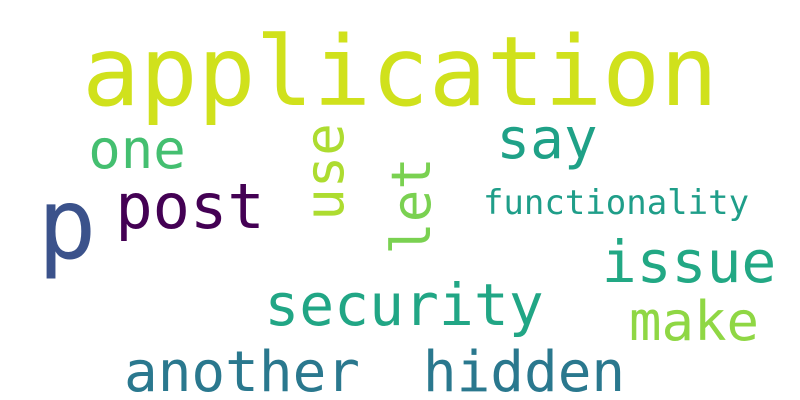 This screenshot has height=400, width=800. Describe the element at coordinates (689, 262) in the screenshot. I see `word-issue: issue` at that location.